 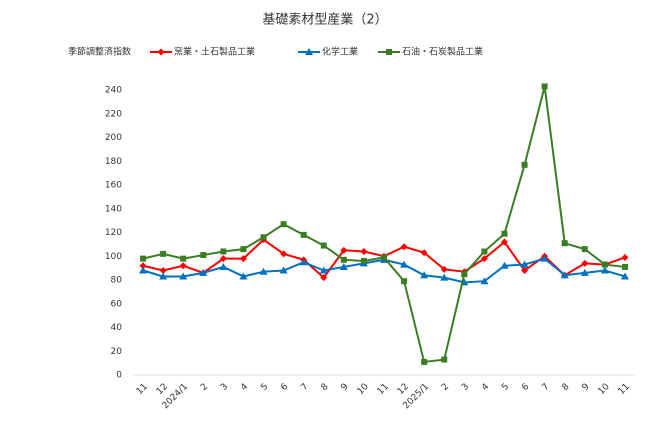 I want to click on x-tick-label: 4, so click(x=485, y=387).